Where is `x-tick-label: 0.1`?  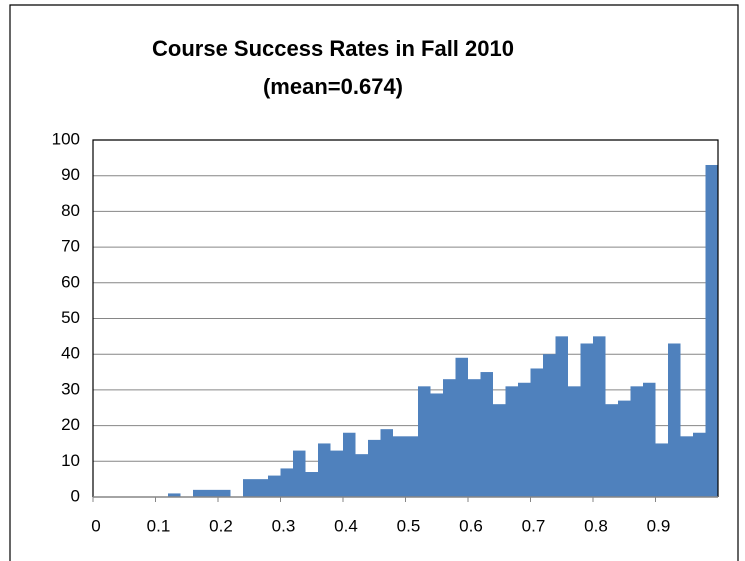 x-tick-label: 0.1 is located at coordinates (159, 525).